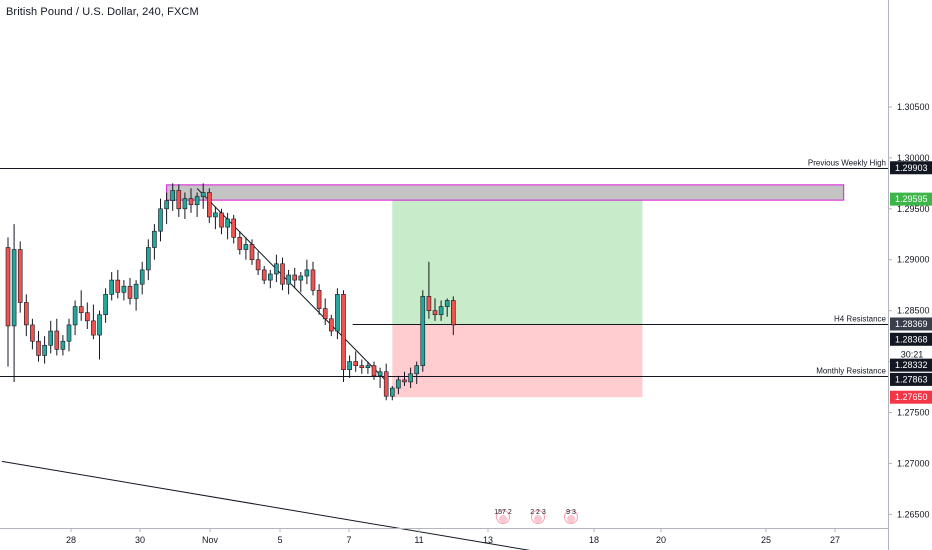 Image resolution: width=932 pixels, height=550 pixels. I want to click on price-tick-label: 1.27000, so click(913, 463).